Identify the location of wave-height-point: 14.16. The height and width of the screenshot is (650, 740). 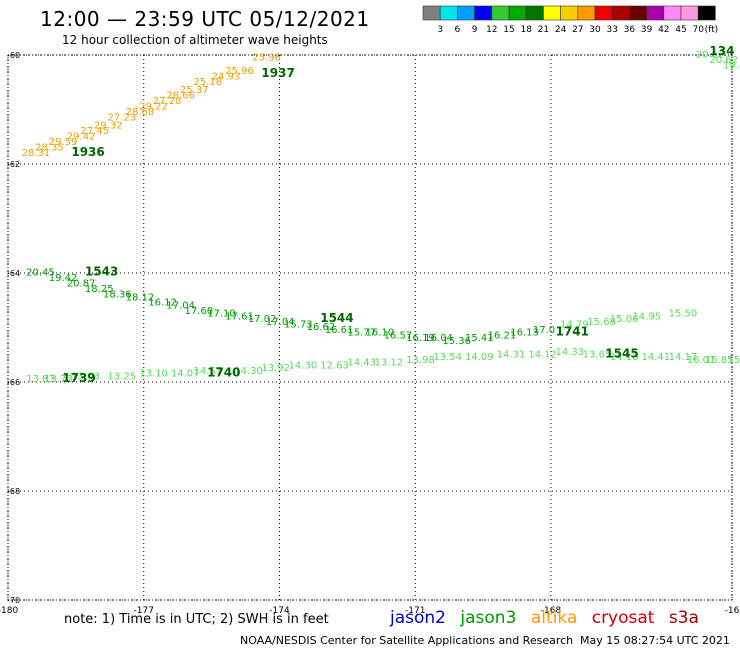
(624, 357).